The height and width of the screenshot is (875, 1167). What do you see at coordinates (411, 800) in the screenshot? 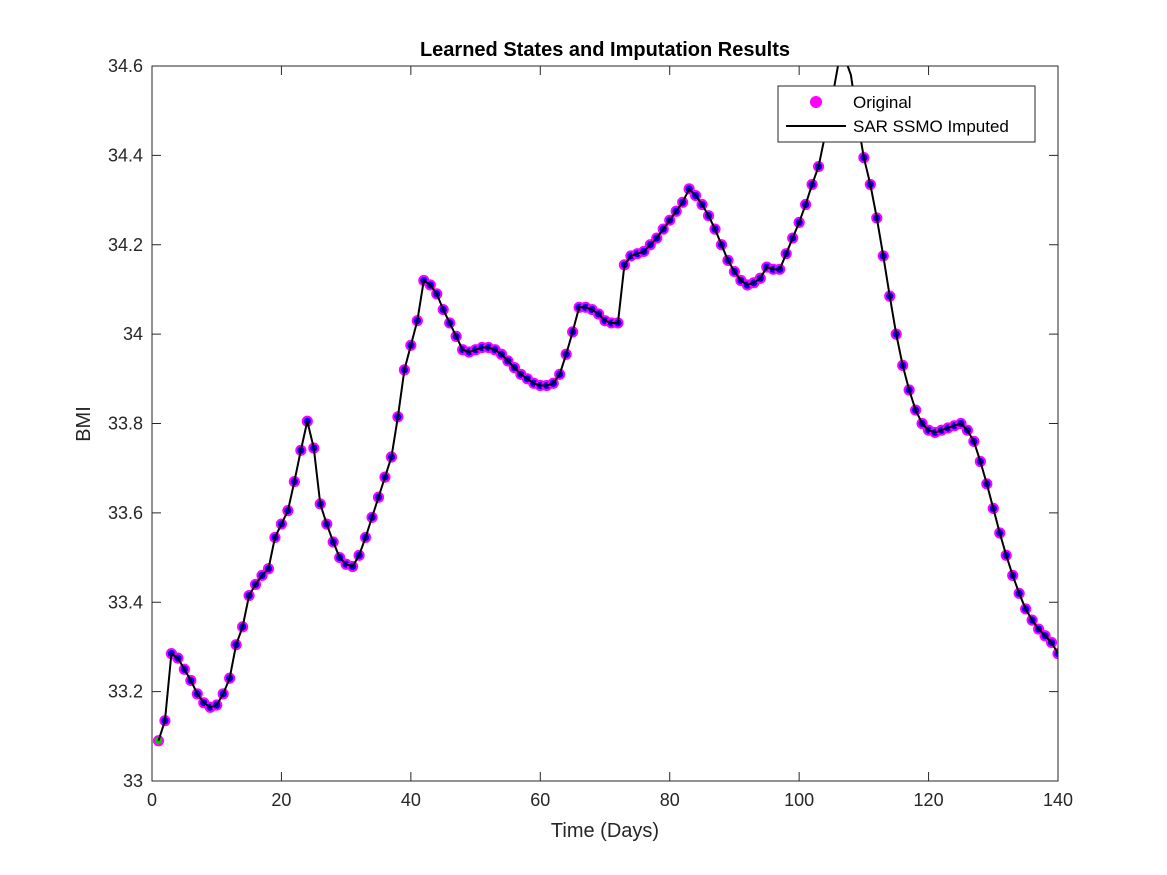
I see `x-tick-label: 40` at bounding box center [411, 800].